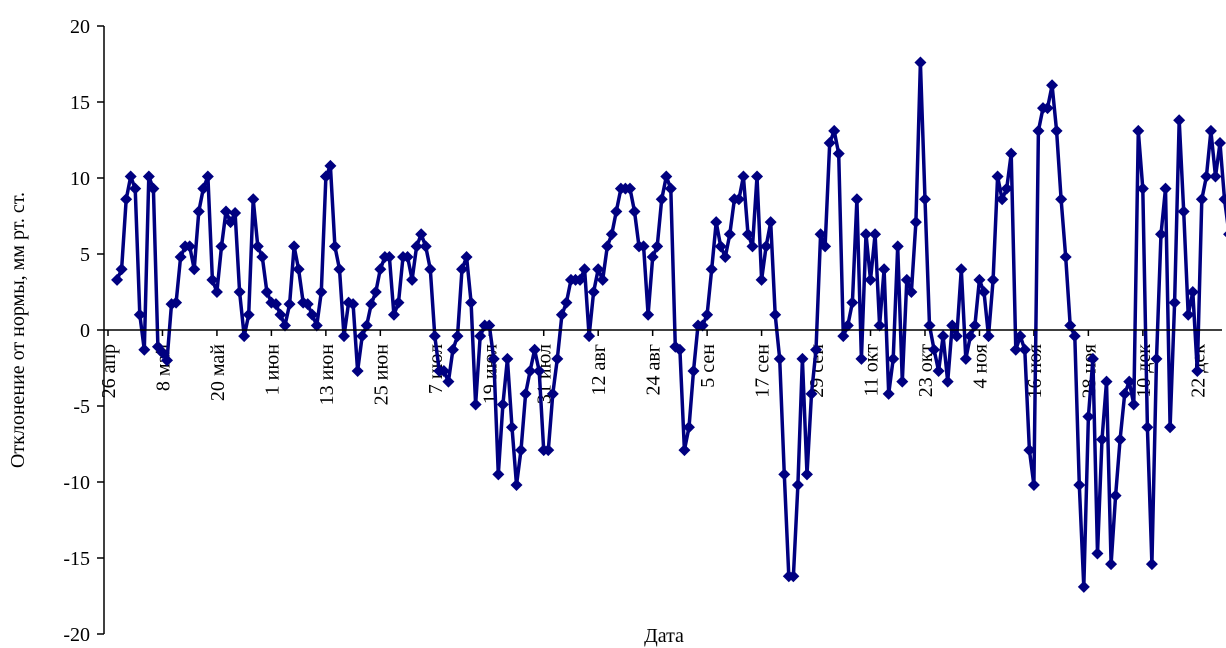  Describe the element at coordinates (654, 370) in the screenshot. I see `x-tick-label: 24 авг` at that location.